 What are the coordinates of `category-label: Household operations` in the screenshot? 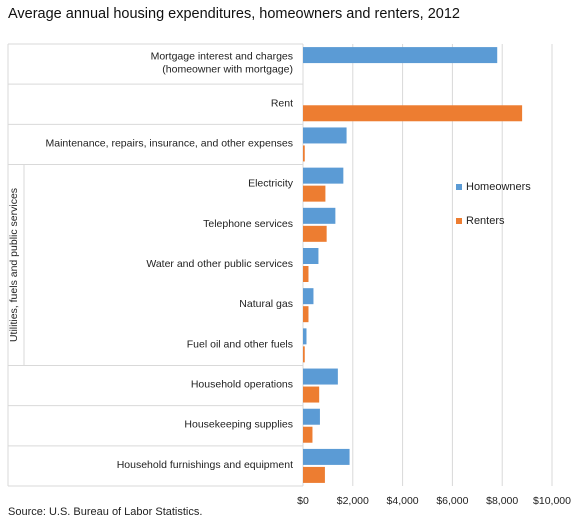 It's located at (242, 385).